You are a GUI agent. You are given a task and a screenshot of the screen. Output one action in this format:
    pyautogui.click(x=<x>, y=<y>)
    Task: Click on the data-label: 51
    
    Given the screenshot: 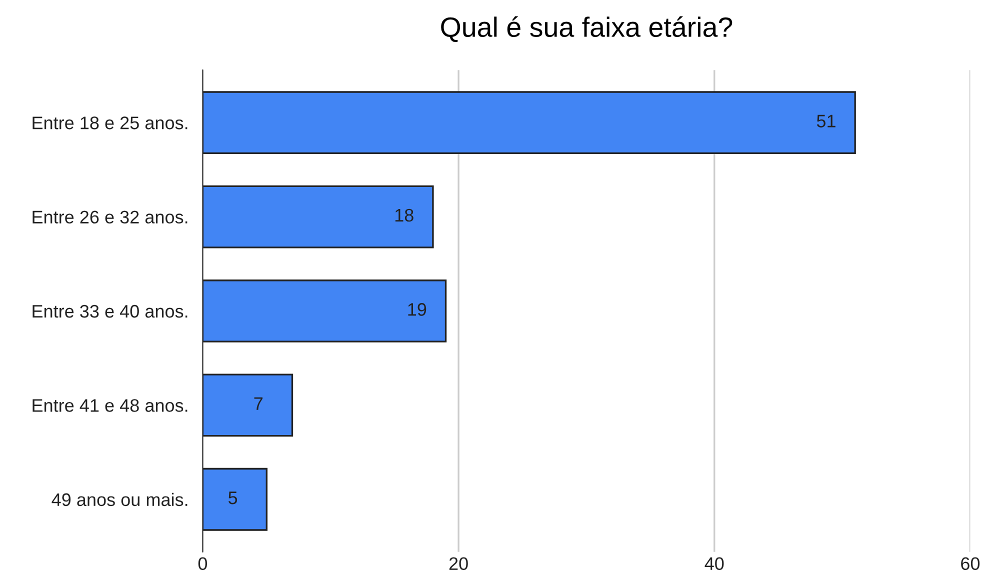 What is the action you would take?
    pyautogui.click(x=826, y=121)
    